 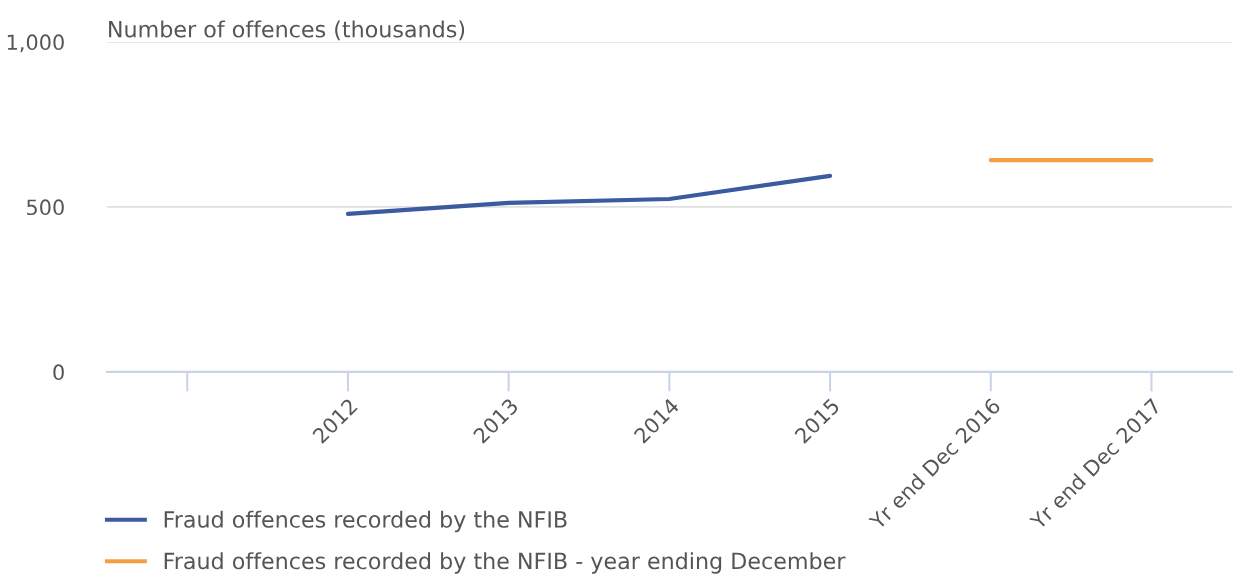 I want to click on line-series, so click(x=589, y=194).